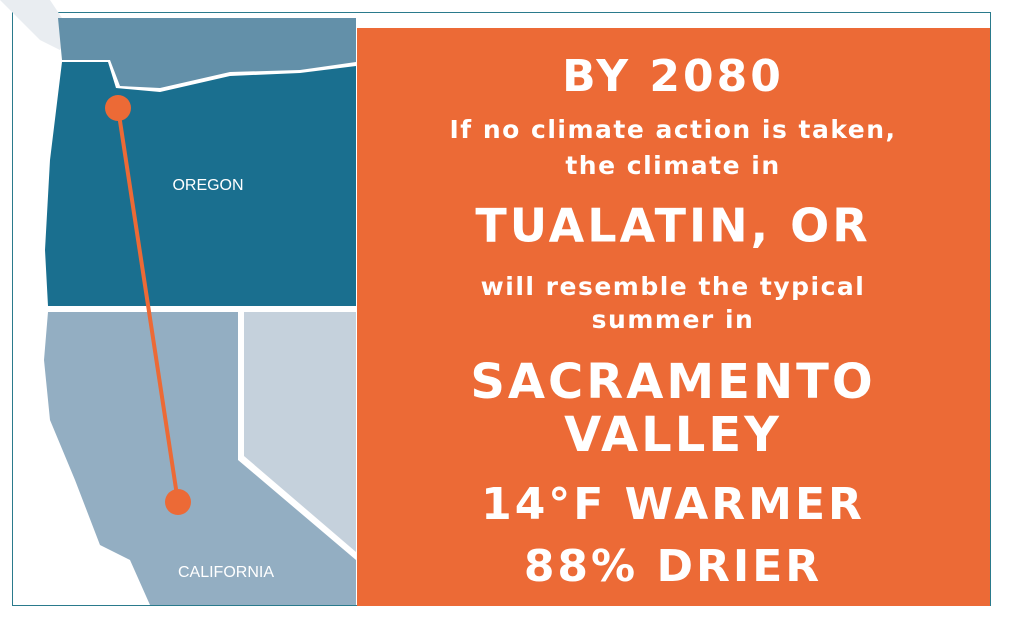 The image size is (1016, 619). Describe the element at coordinates (118, 108) in the screenshot. I see `tualatin-dot` at that location.